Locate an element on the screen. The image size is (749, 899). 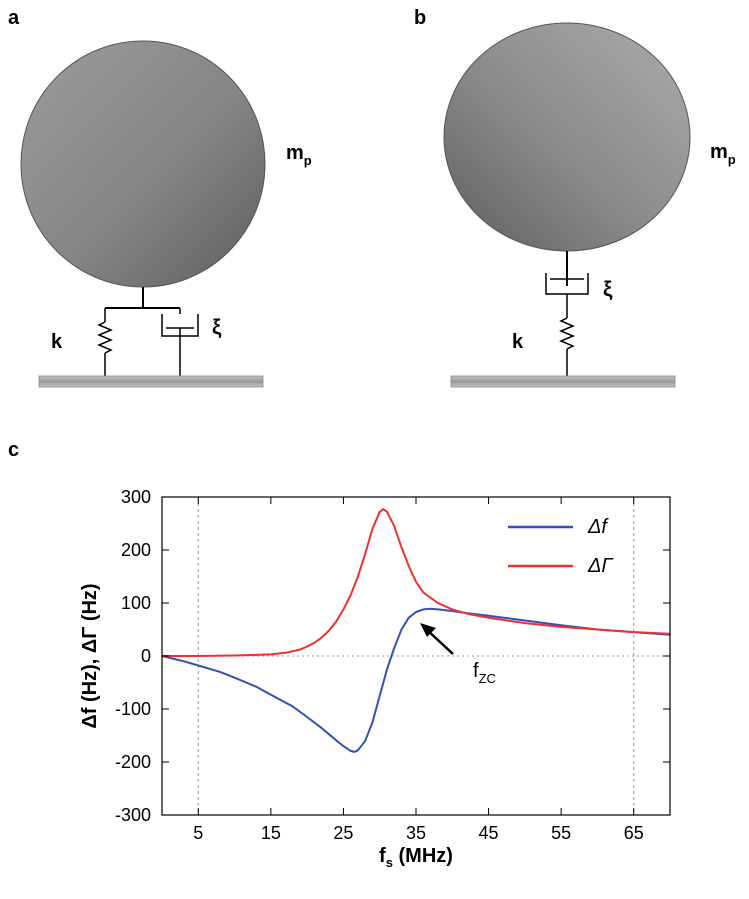
x-tick-label: 35 is located at coordinates (416, 833).